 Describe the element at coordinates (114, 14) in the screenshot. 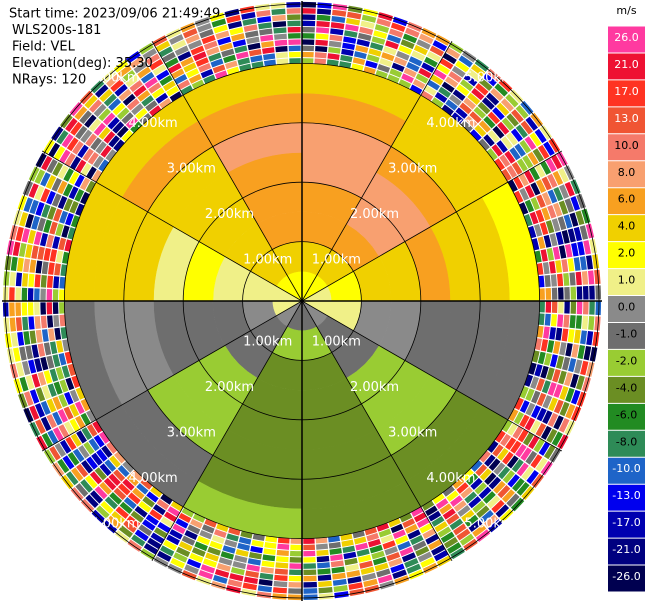

I see `header-line: Start time: 2023/09/06 21:49:49` at that location.